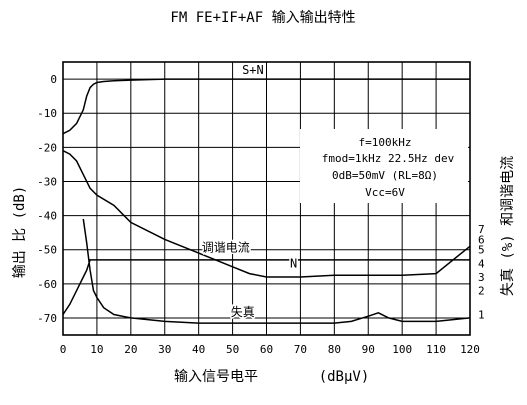  What do you see at coordinates (344, 377) in the screenshot?
I see `x-axis-unit: (dBμV)` at bounding box center [344, 377].